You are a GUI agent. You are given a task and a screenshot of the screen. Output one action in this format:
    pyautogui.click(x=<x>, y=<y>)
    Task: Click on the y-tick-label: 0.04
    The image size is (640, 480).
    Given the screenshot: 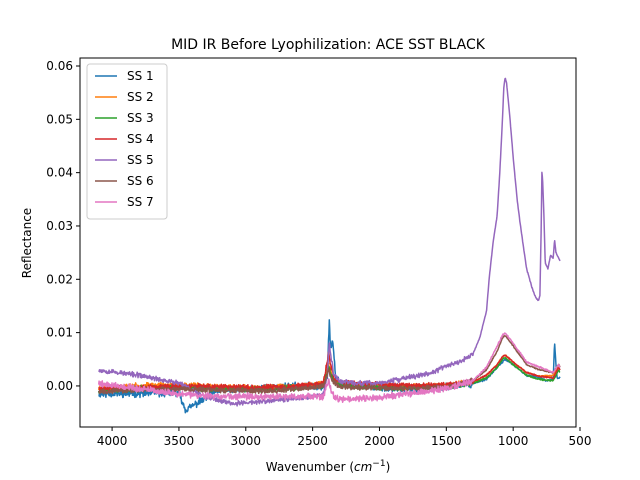 What is the action you would take?
    pyautogui.click(x=59, y=173)
    